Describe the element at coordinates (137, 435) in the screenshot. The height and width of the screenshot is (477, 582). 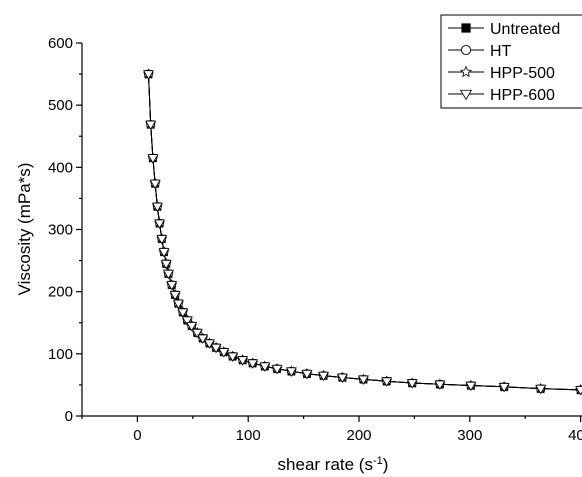
I see `x-tick-label: 0` at that location.